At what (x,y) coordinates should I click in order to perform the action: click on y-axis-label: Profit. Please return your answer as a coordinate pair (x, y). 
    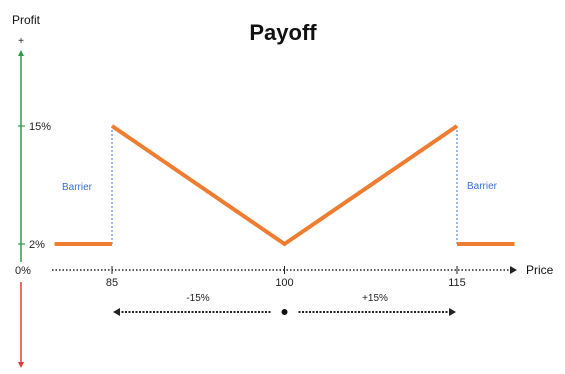
    Looking at the image, I should click on (26, 20).